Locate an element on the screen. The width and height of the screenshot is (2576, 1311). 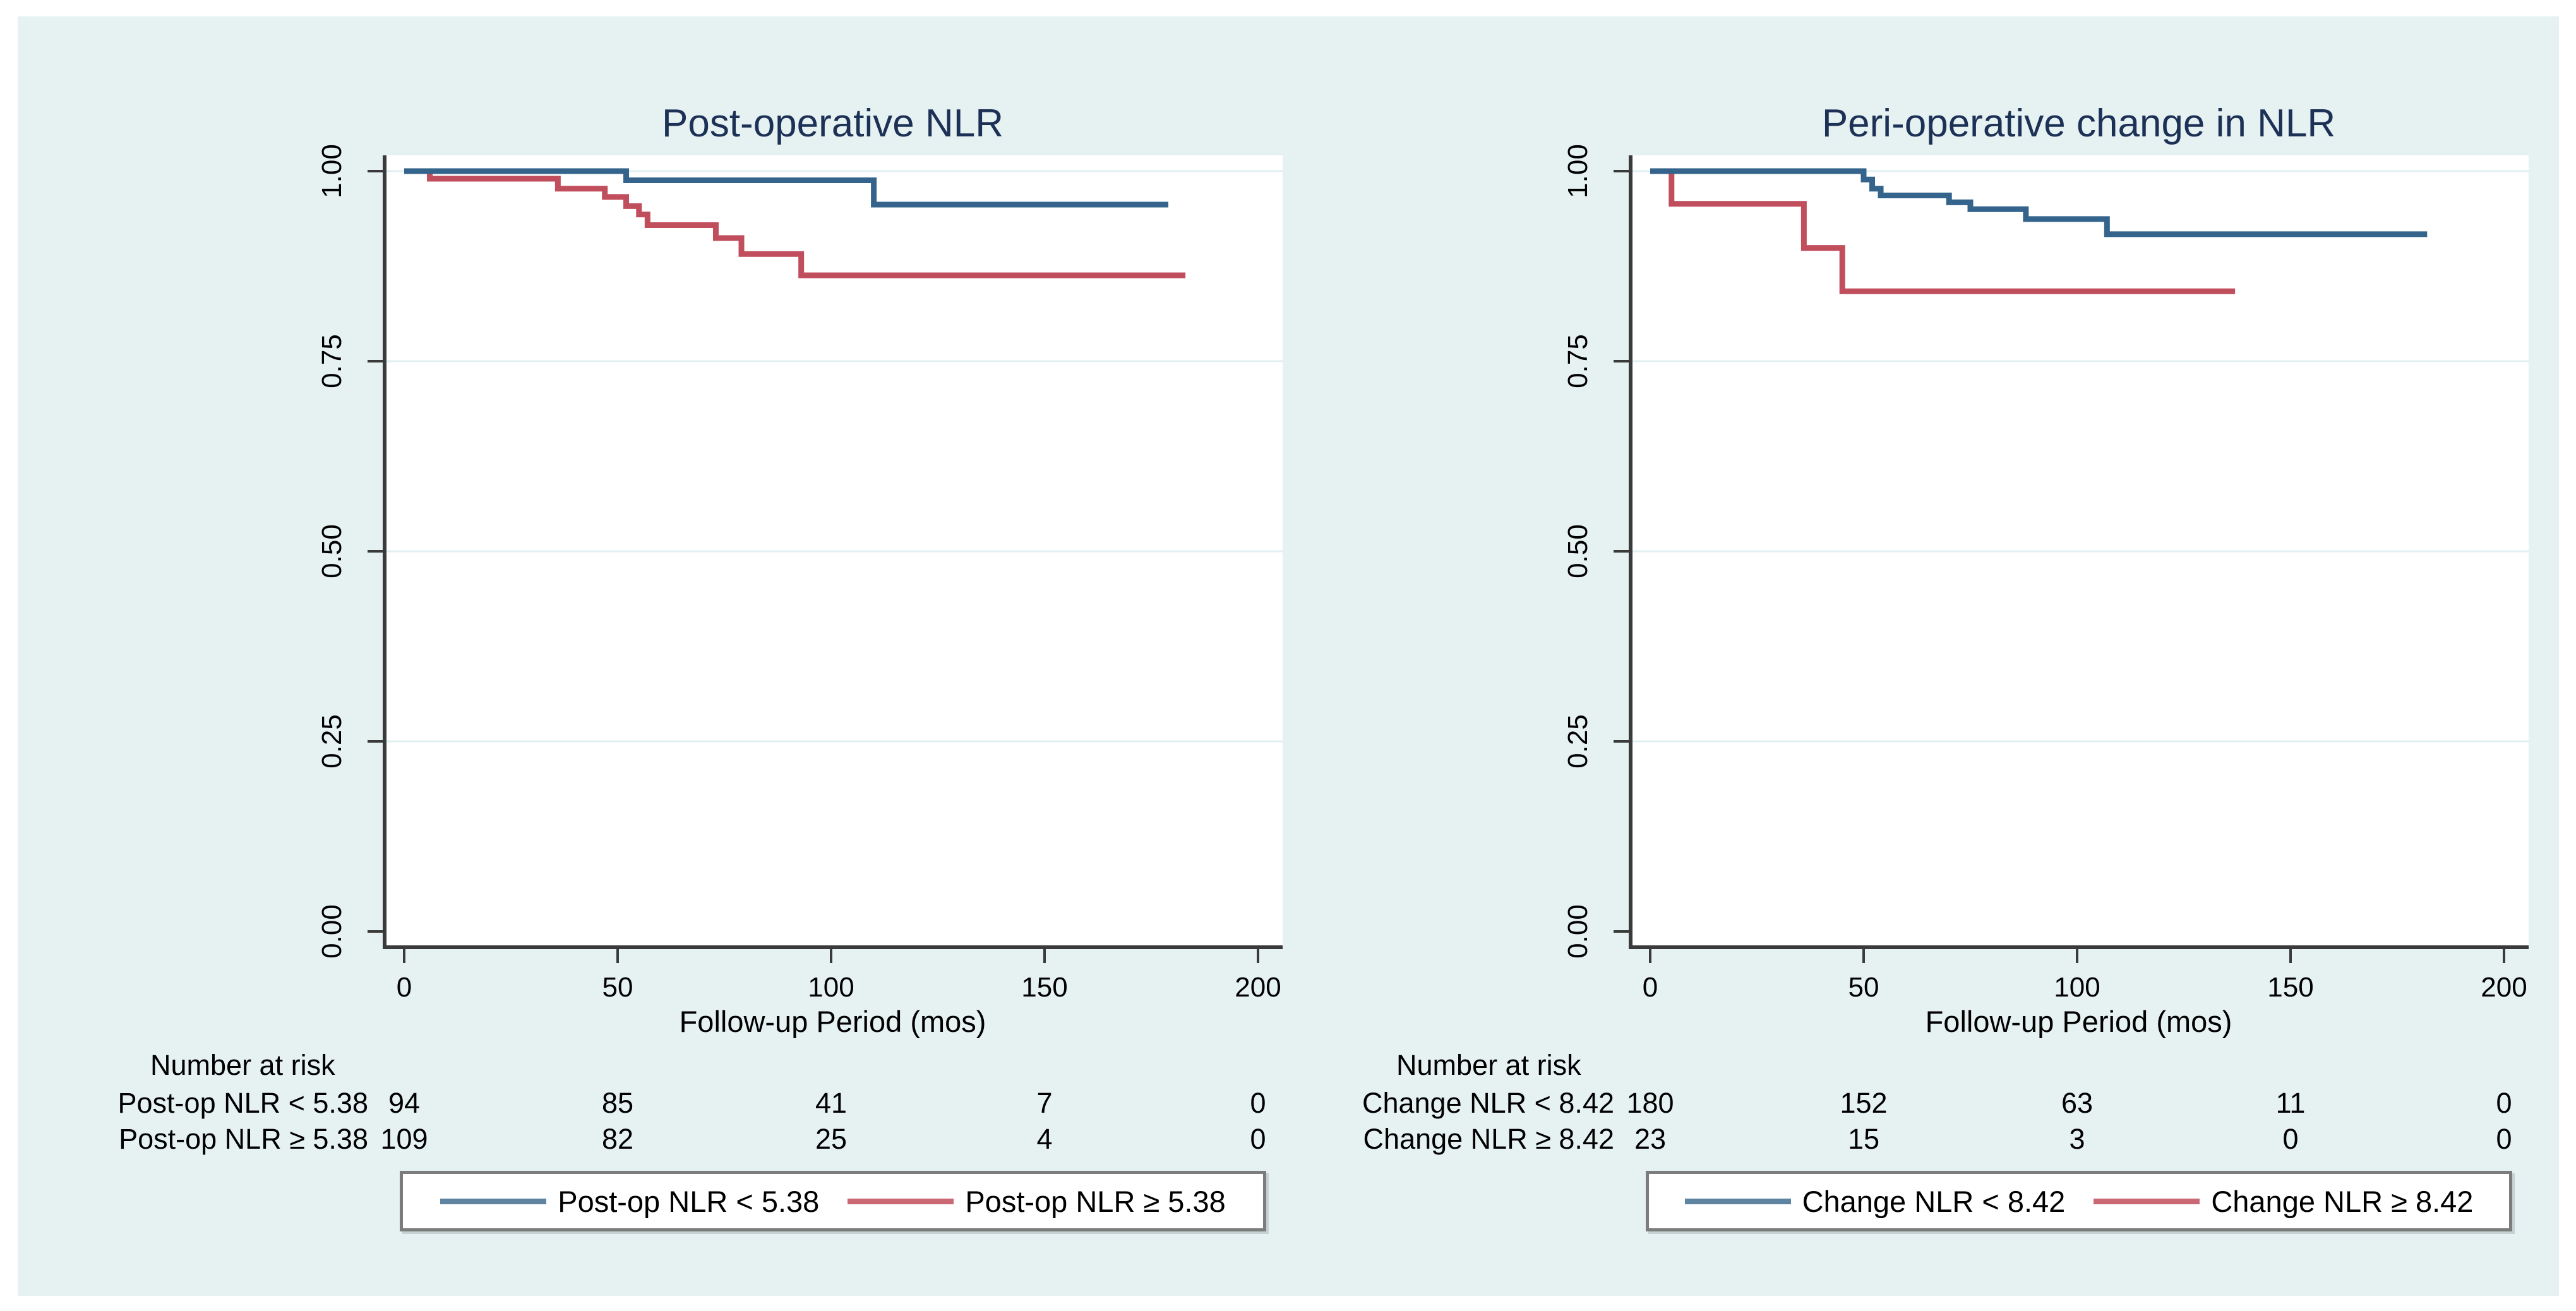
at-risk-count: 23 is located at coordinates (1650, 1139).